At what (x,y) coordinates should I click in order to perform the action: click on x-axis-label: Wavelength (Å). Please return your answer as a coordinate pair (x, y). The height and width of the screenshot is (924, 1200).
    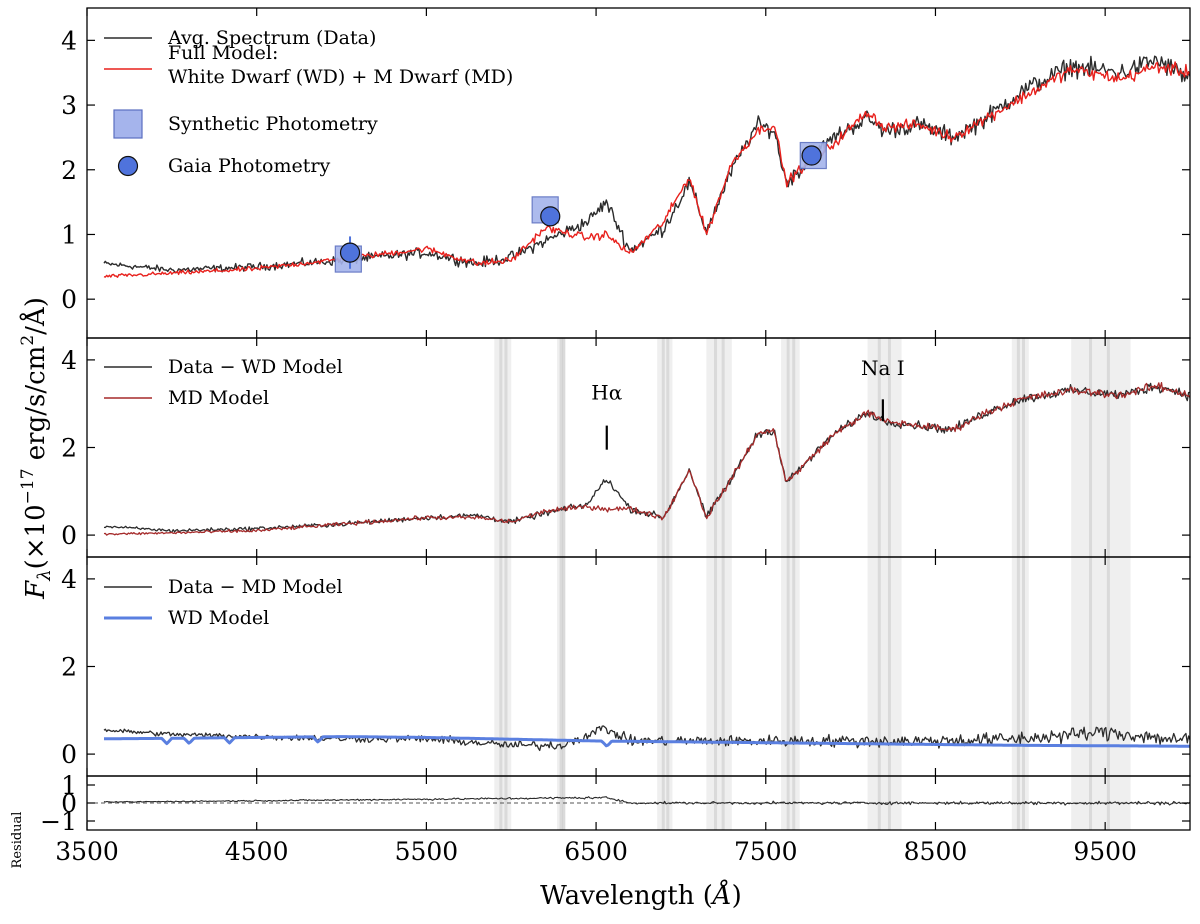
    Looking at the image, I should click on (641, 895).